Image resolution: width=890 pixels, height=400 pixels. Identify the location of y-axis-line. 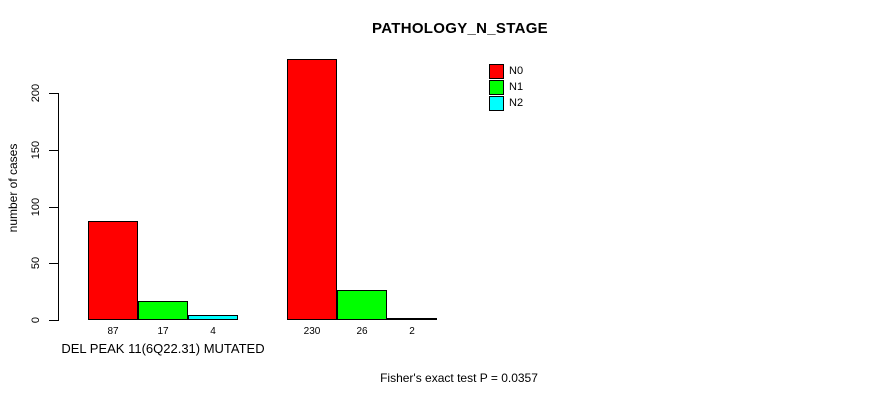
(58, 207).